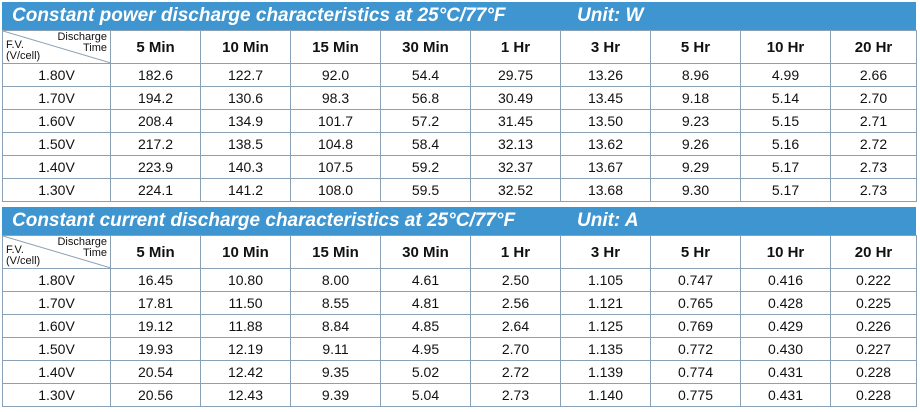  I want to click on value-cell: 13.62, so click(605, 144).